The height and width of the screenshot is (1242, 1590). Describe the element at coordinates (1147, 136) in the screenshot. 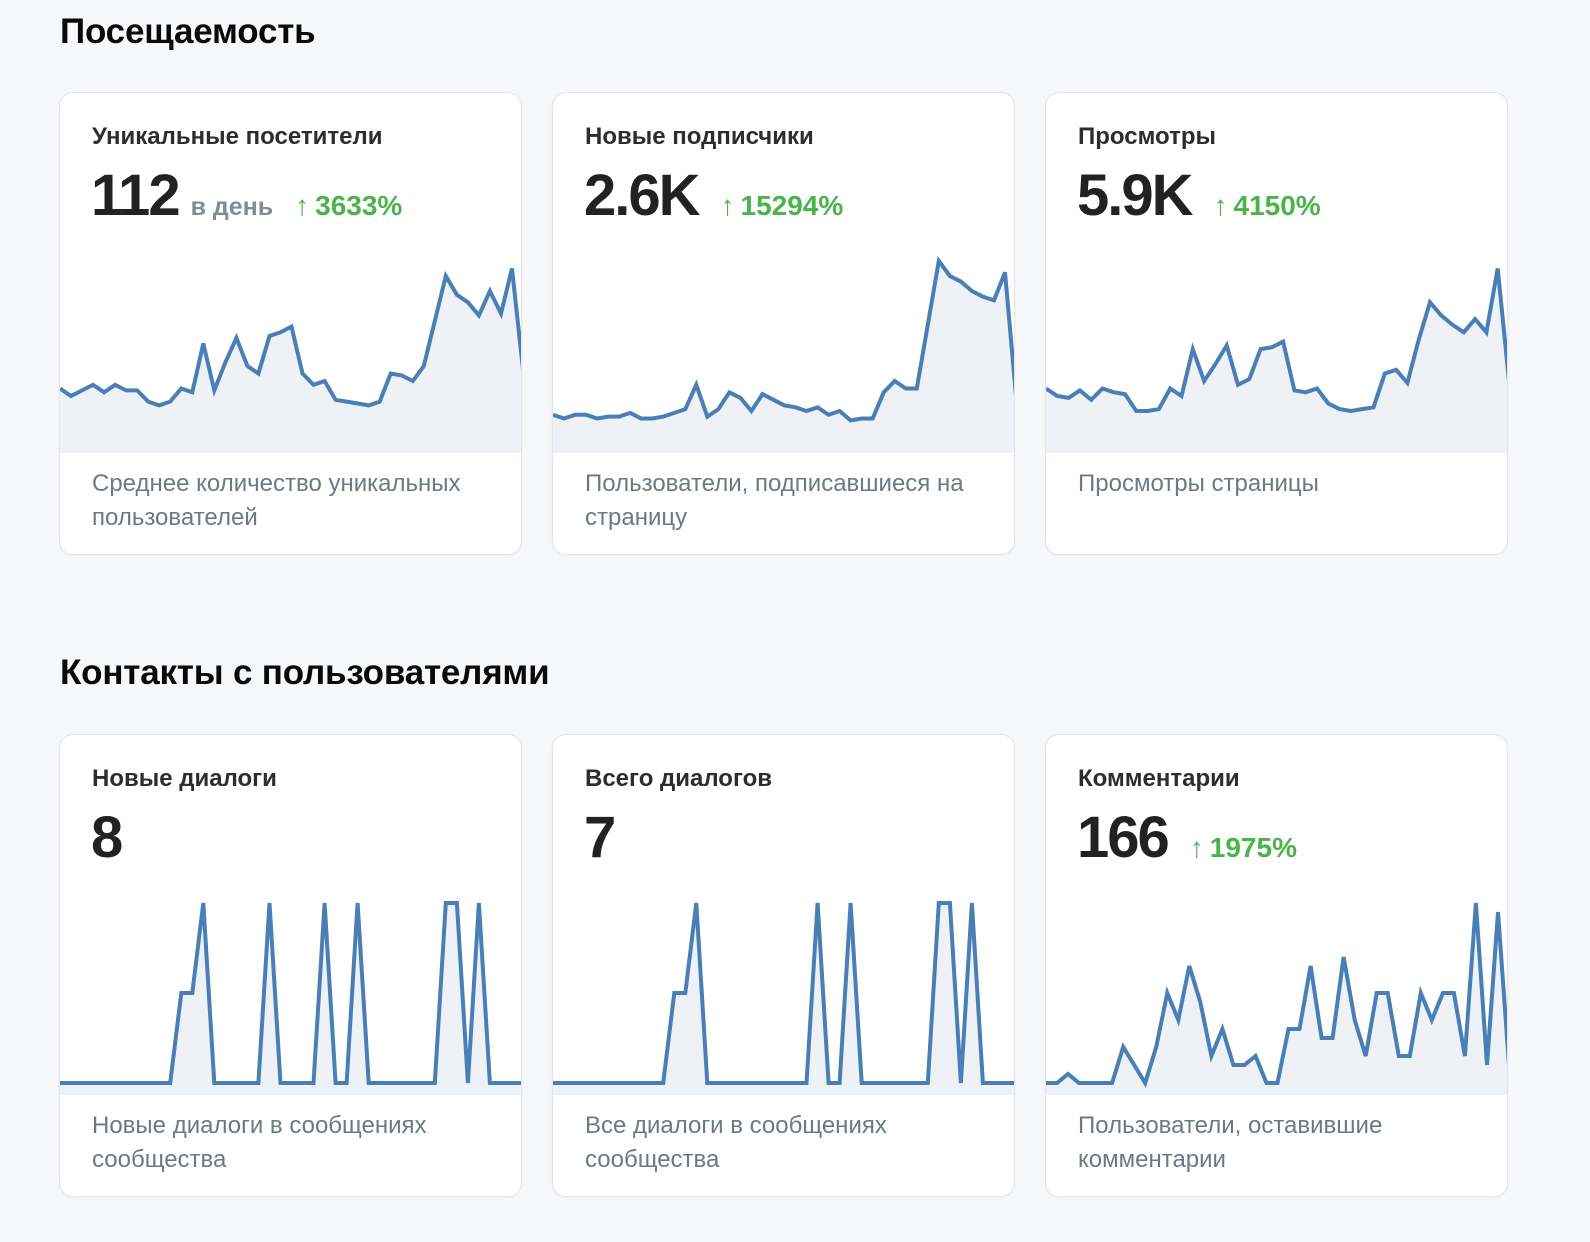

I see `card-title: Просмотры` at that location.